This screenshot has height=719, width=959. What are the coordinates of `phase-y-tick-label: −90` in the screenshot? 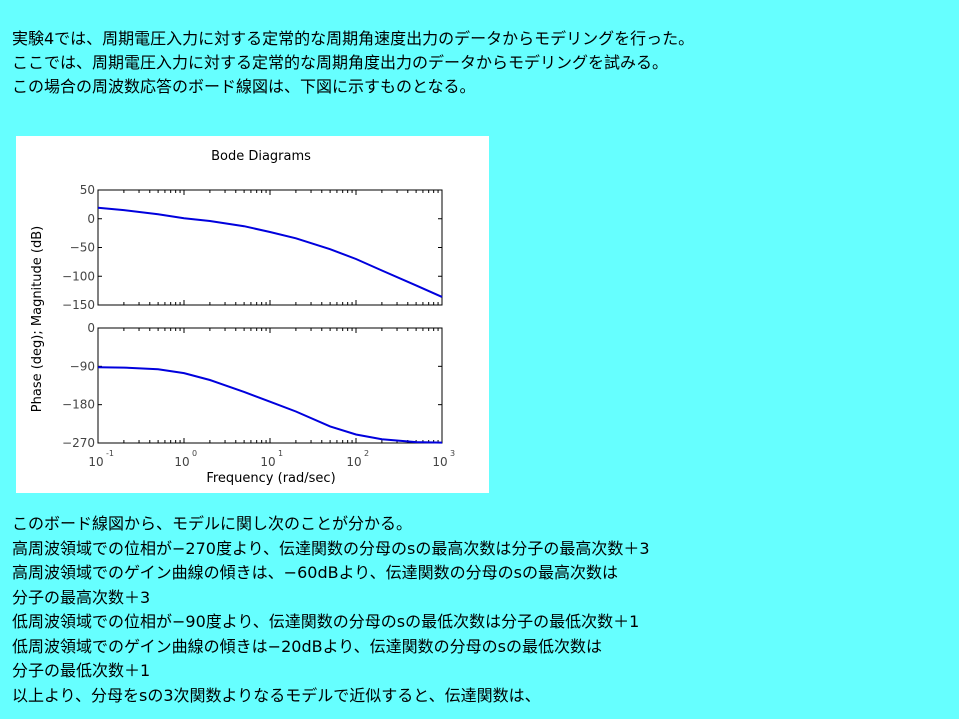 It's located at (82, 366).